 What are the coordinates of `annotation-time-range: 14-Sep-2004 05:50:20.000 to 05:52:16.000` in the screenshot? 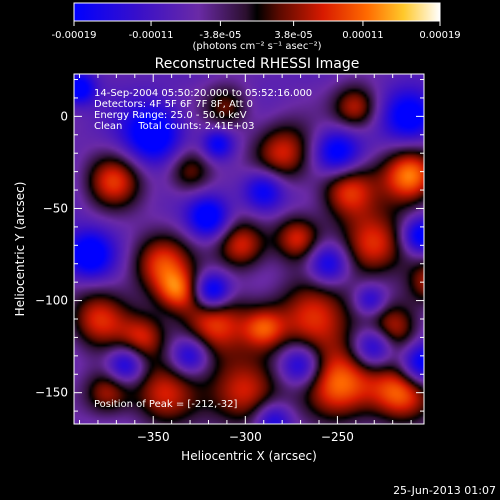 It's located at (203, 93).